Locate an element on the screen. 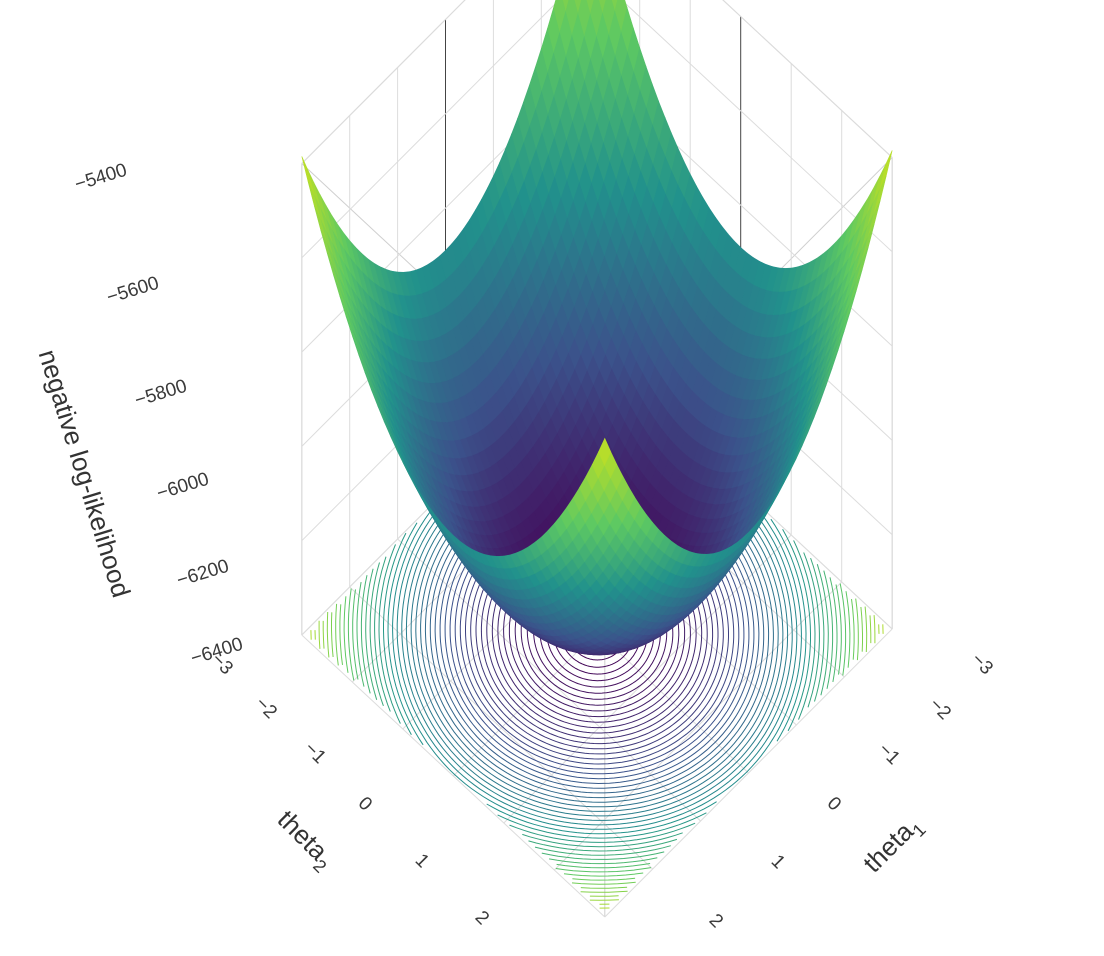  x-axis-title: theta1 is located at coordinates (893, 845).